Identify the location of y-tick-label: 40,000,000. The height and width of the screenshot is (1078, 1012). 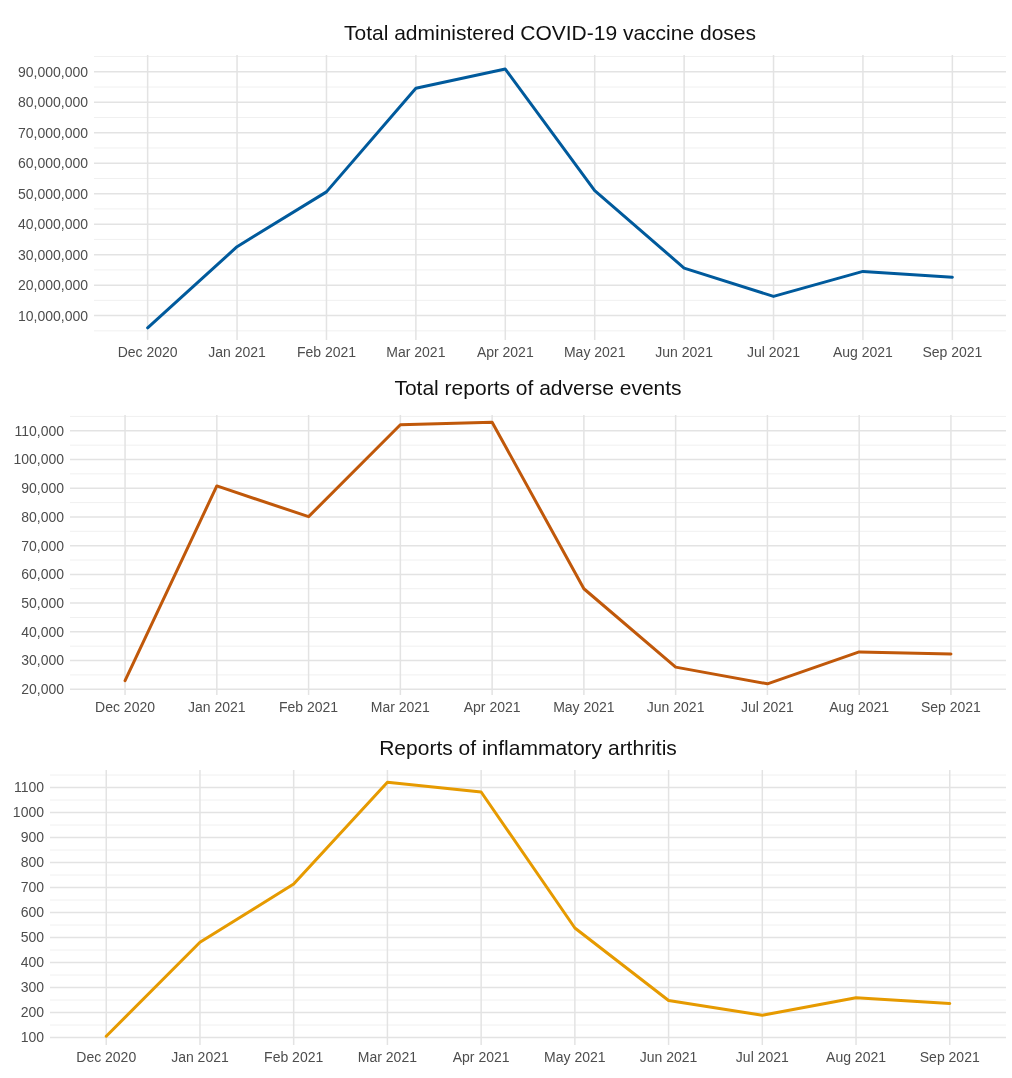
(53, 224).